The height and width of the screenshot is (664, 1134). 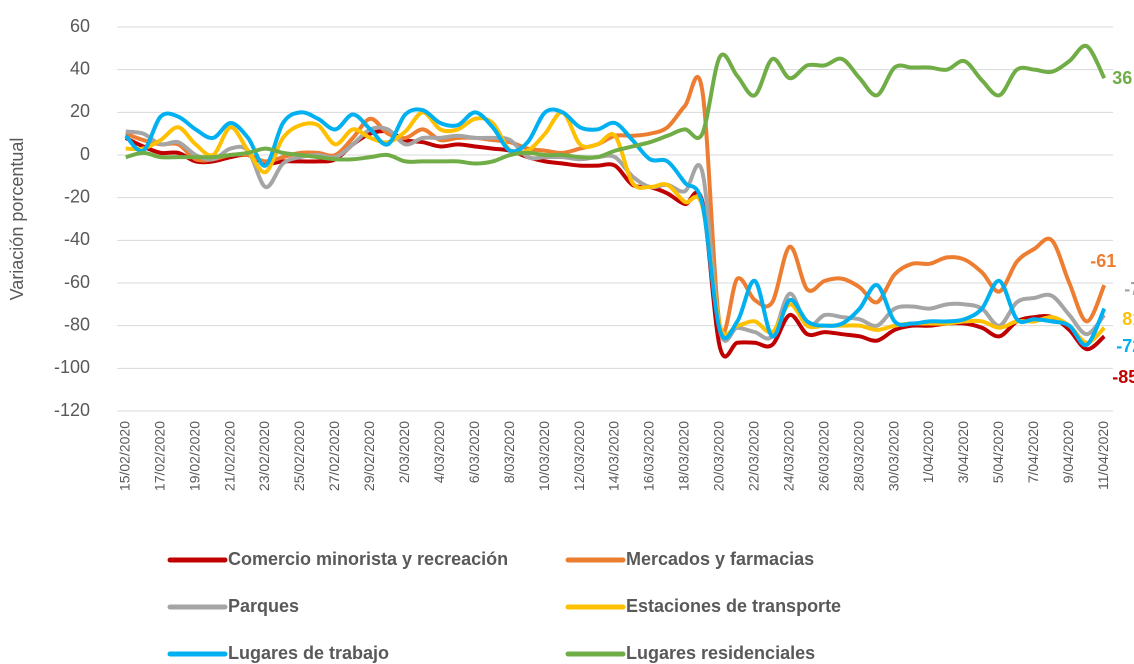 I want to click on x-tick-label: 2/03/2020, so click(x=404, y=452).